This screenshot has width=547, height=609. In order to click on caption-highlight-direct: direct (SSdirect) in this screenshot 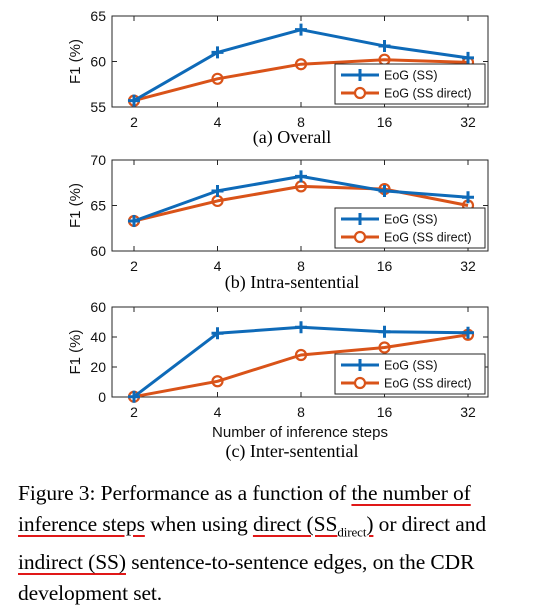, I will do `click(313, 526)`.